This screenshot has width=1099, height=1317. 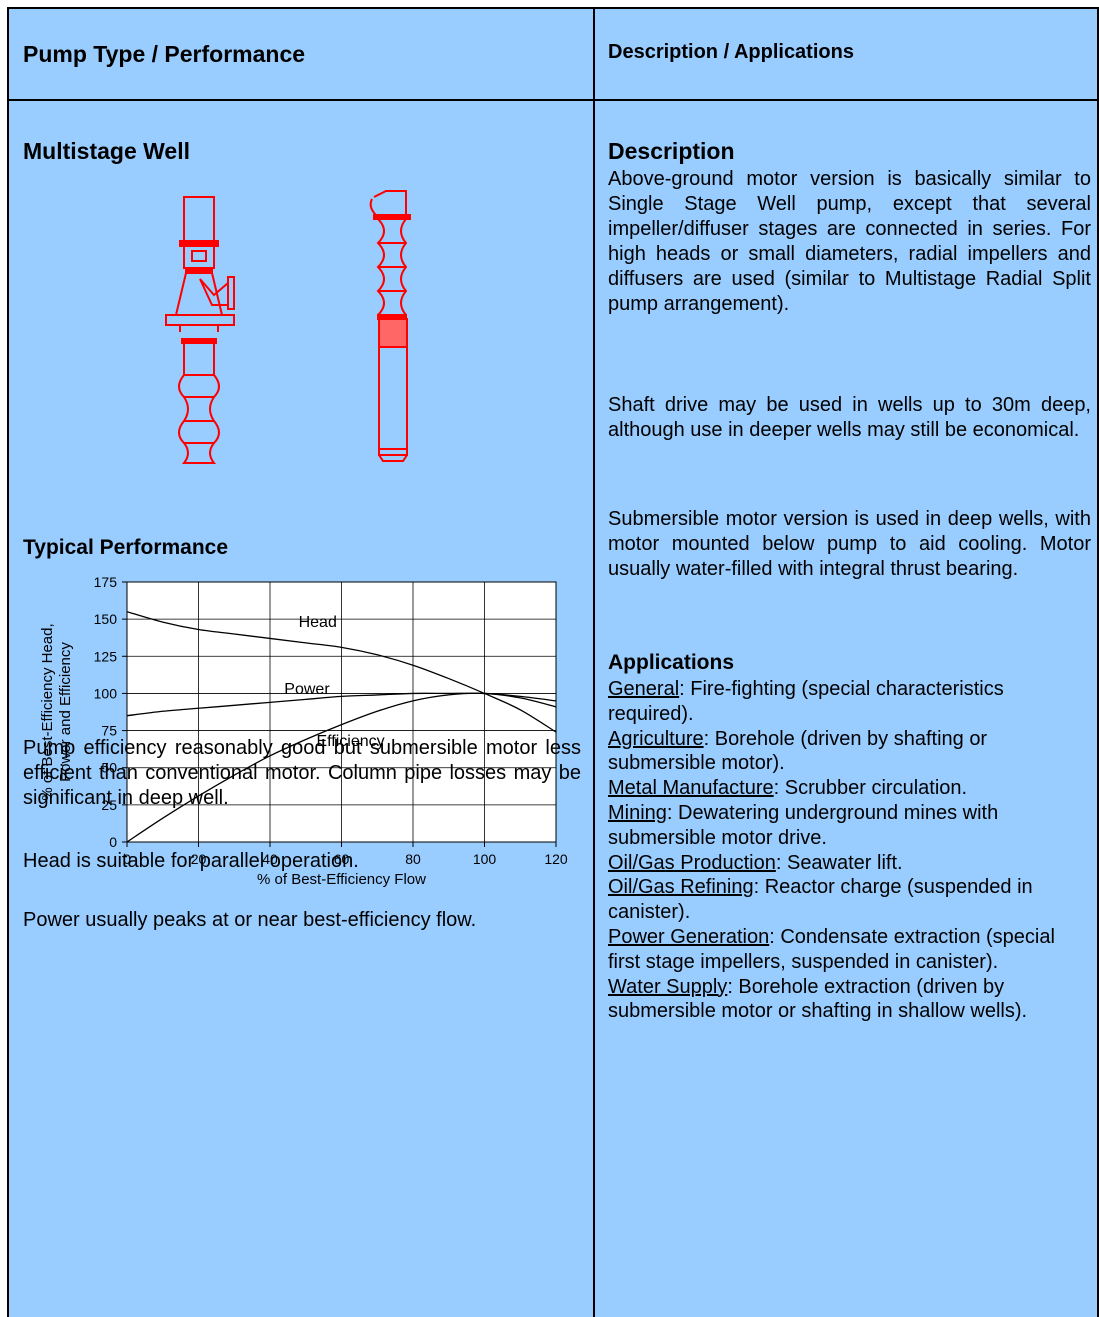 I want to click on application-category: General, so click(x=644, y=689).